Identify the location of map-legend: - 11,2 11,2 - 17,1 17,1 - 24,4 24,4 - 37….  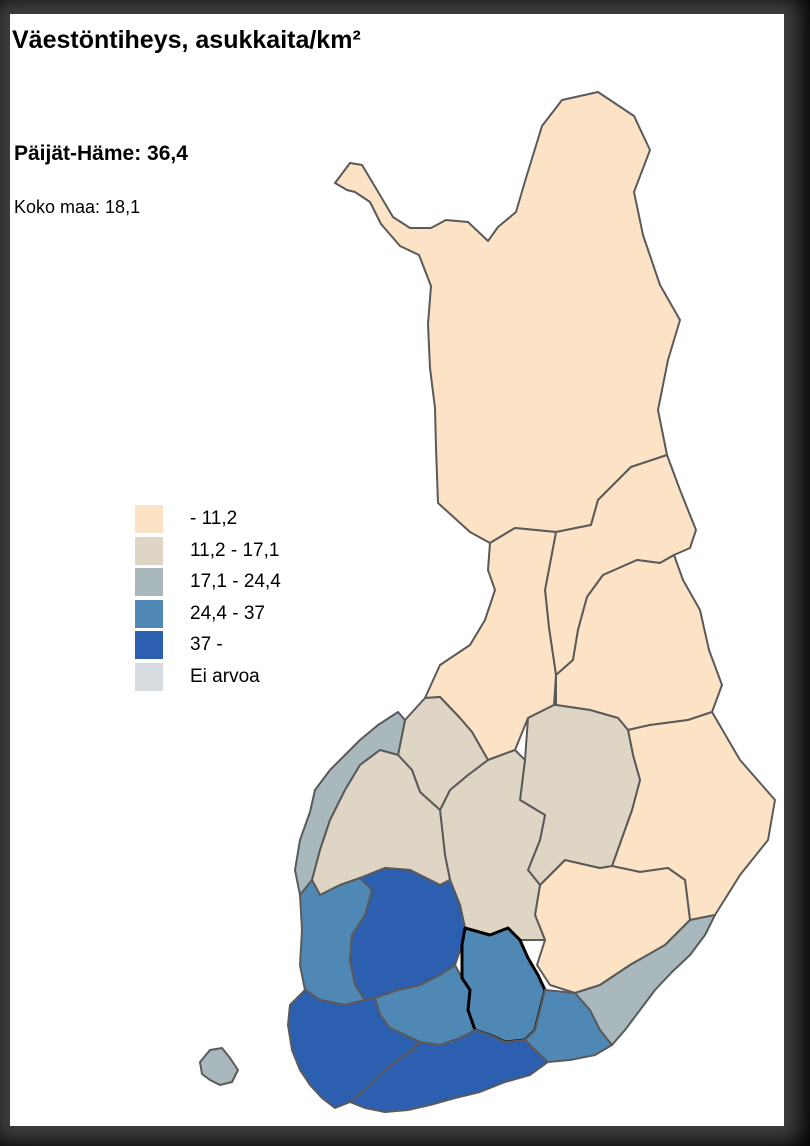
(245, 599).